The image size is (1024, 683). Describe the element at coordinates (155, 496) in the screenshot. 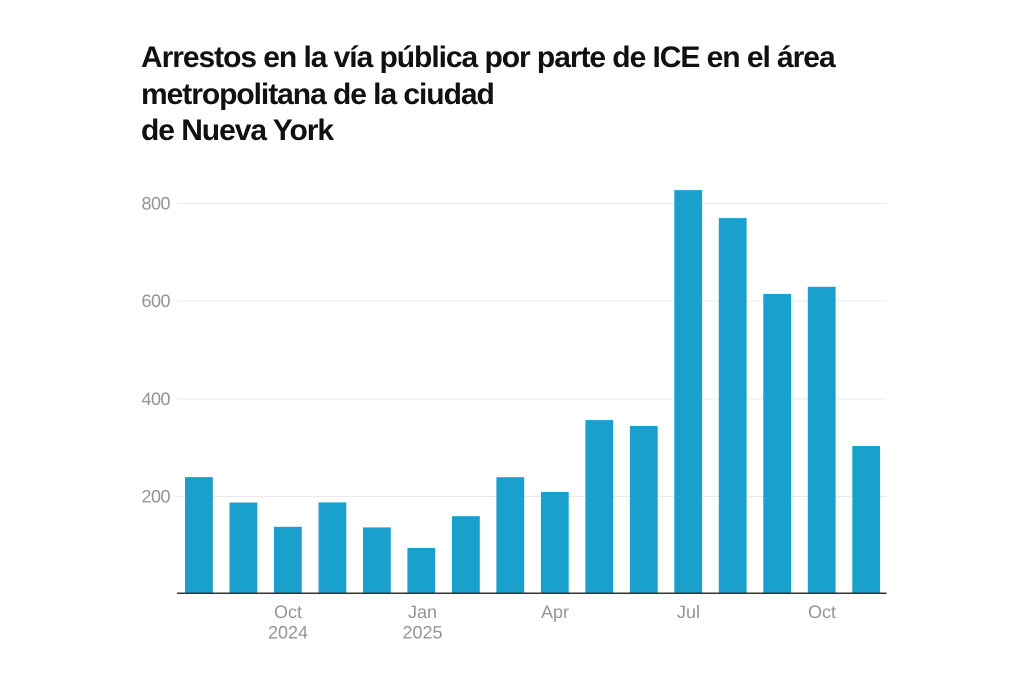

I see `svg-text: 200` at that location.